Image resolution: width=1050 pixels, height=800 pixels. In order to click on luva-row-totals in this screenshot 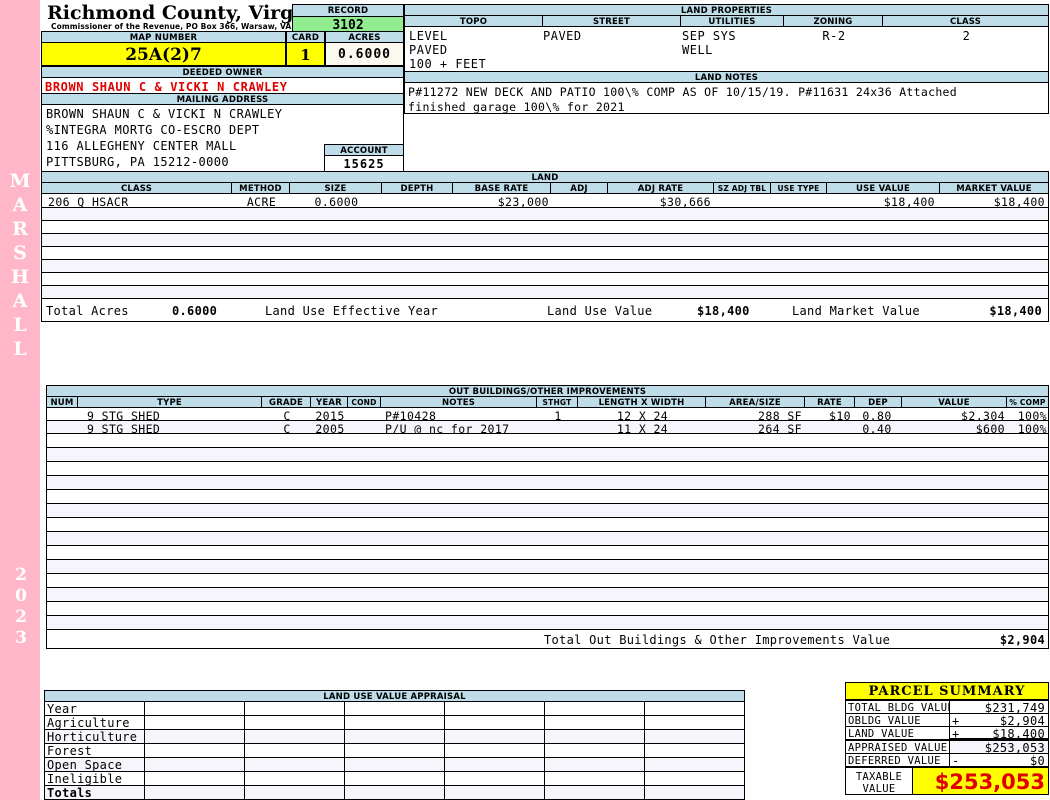, I will do `click(394, 792)`.